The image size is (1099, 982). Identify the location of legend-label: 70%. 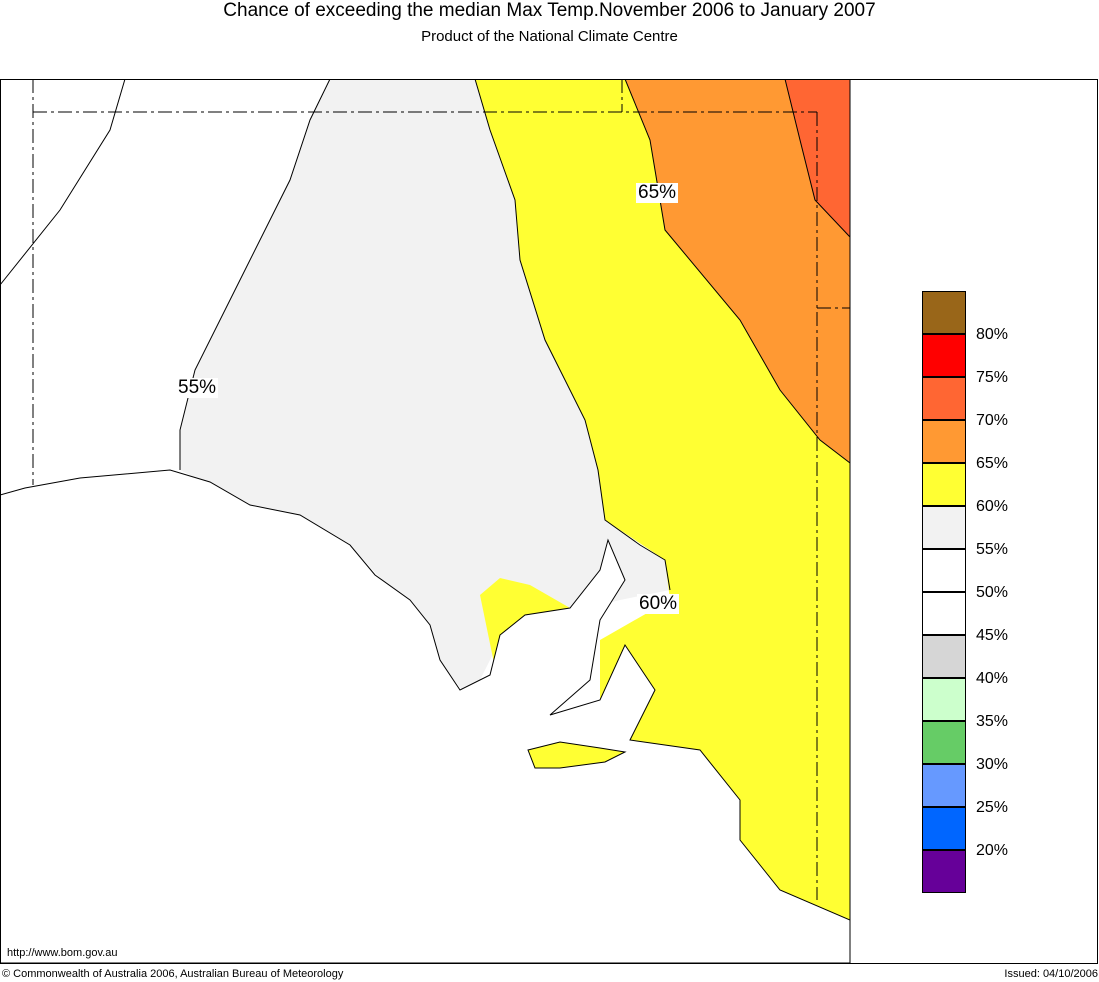
(992, 420).